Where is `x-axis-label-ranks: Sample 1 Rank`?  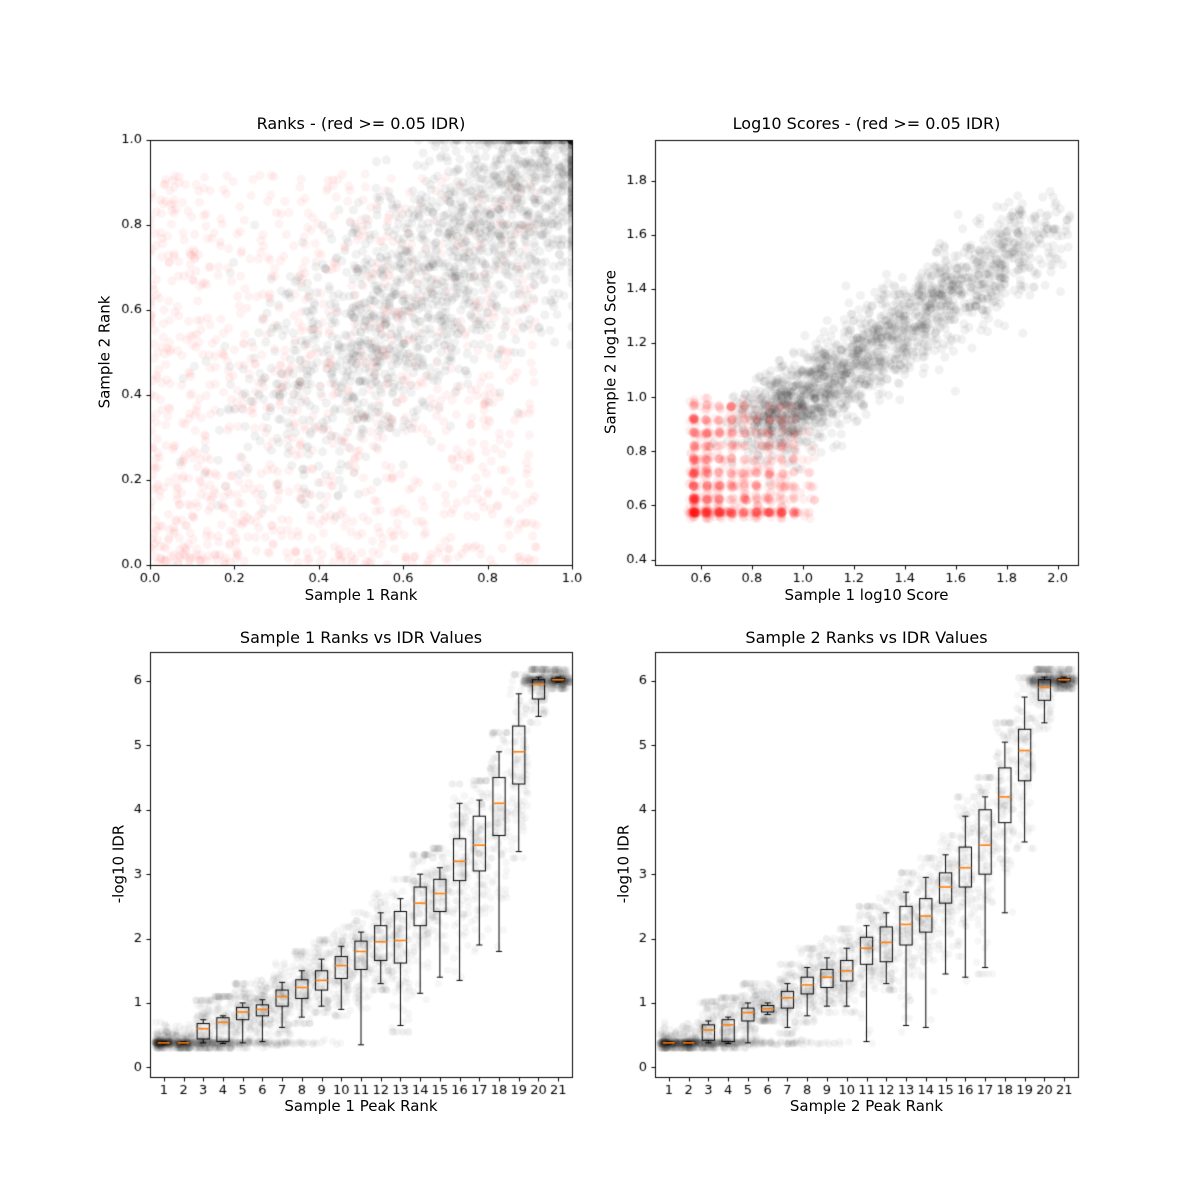
x-axis-label-ranks: Sample 1 Rank is located at coordinates (361, 595).